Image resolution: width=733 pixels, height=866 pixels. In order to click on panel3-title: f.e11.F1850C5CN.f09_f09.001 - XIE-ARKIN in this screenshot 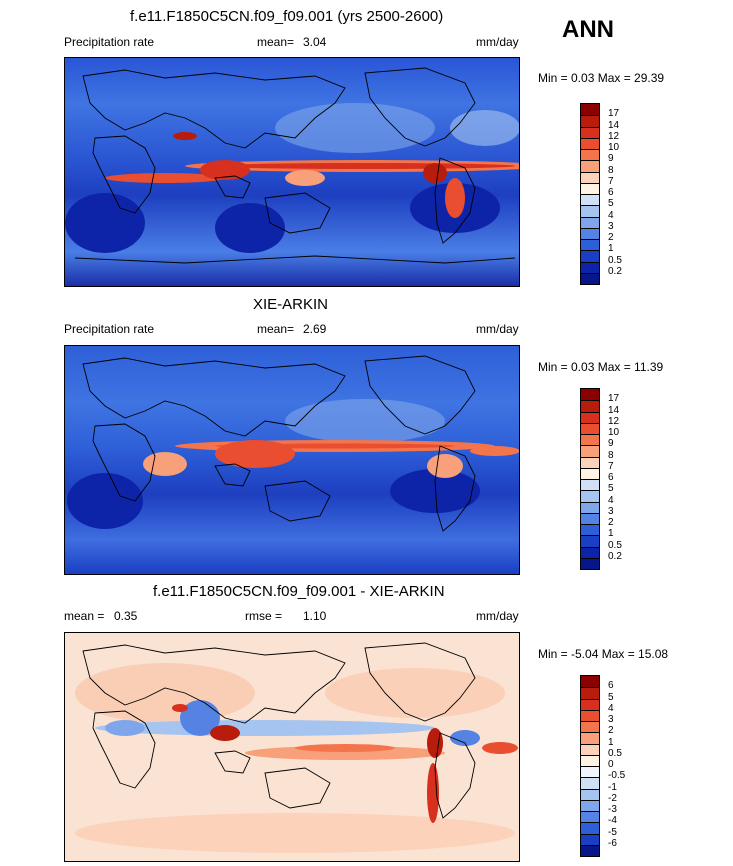, I will do `click(299, 591)`.